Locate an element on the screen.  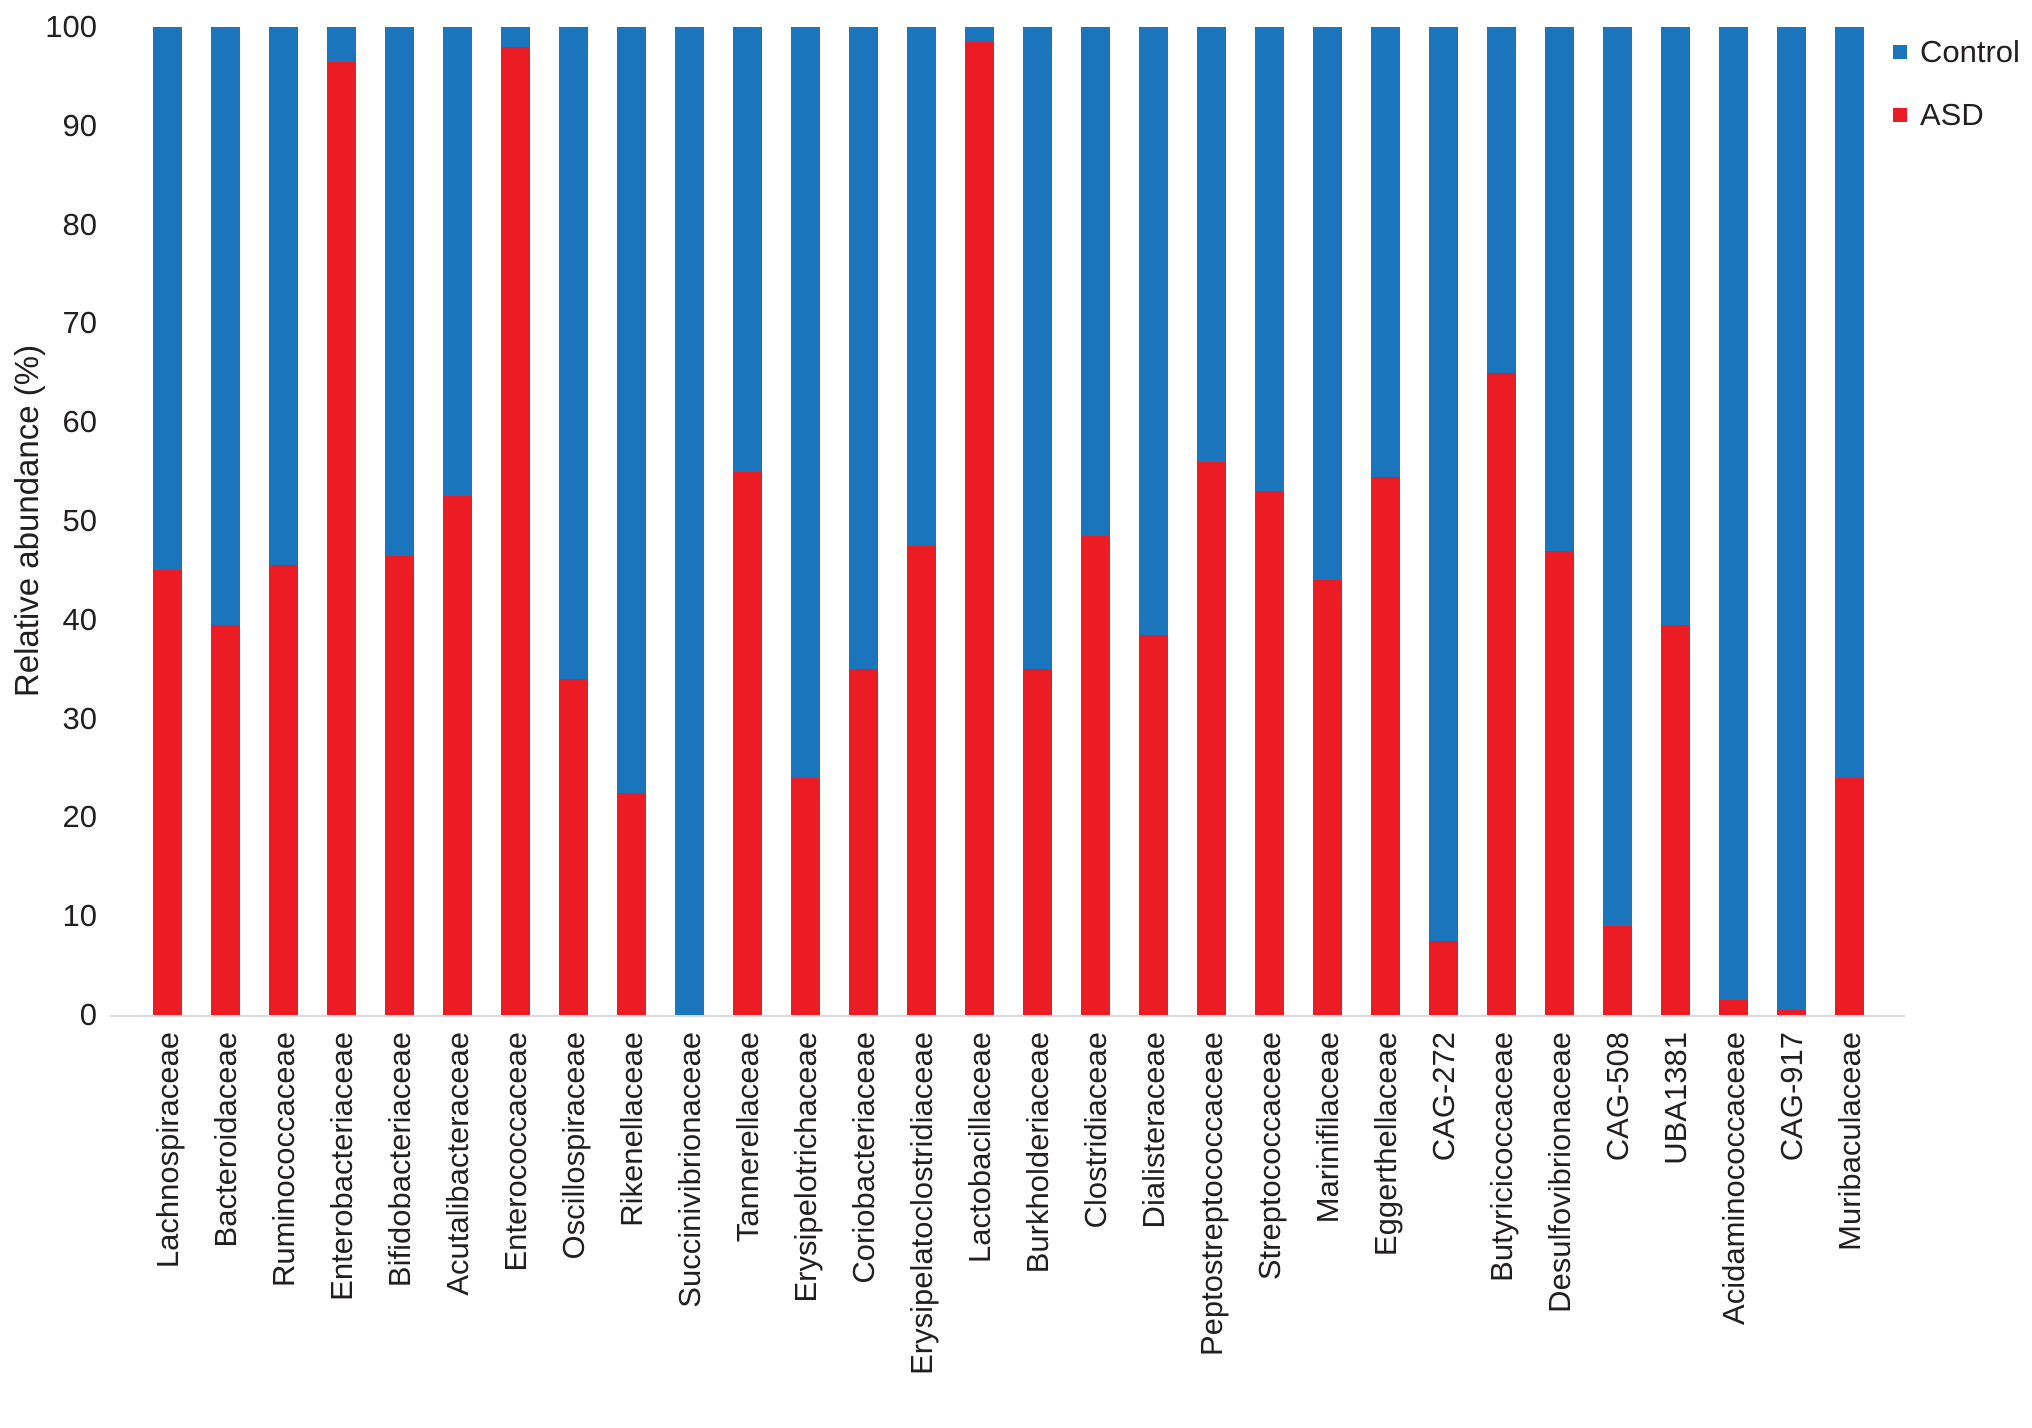
x-tick-label-cag-508: CAG-508 is located at coordinates (1617, 1097).